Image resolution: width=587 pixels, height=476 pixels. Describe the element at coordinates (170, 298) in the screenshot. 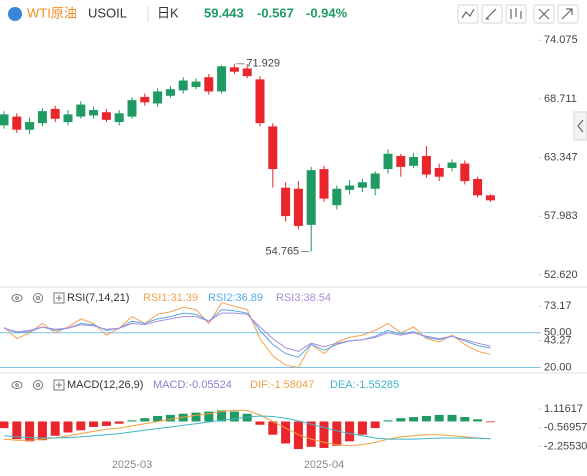

I see `legend-entry: RSI1:31.39` at that location.